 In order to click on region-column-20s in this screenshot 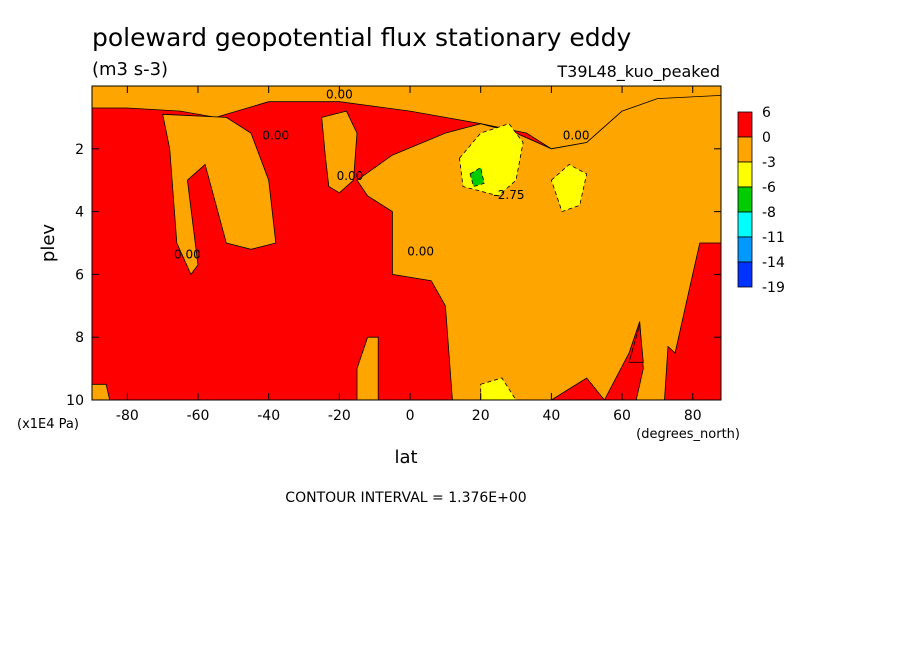, I will do `click(339, 152)`.